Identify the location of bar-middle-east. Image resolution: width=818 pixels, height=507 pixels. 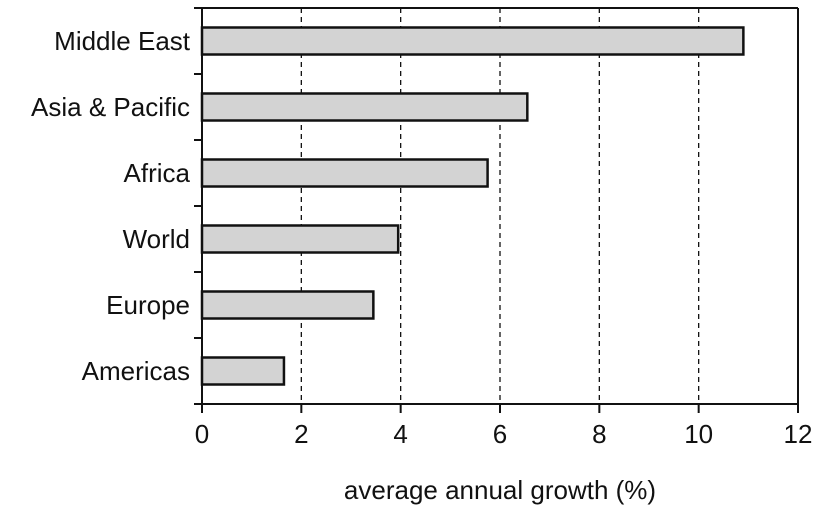
(472, 41).